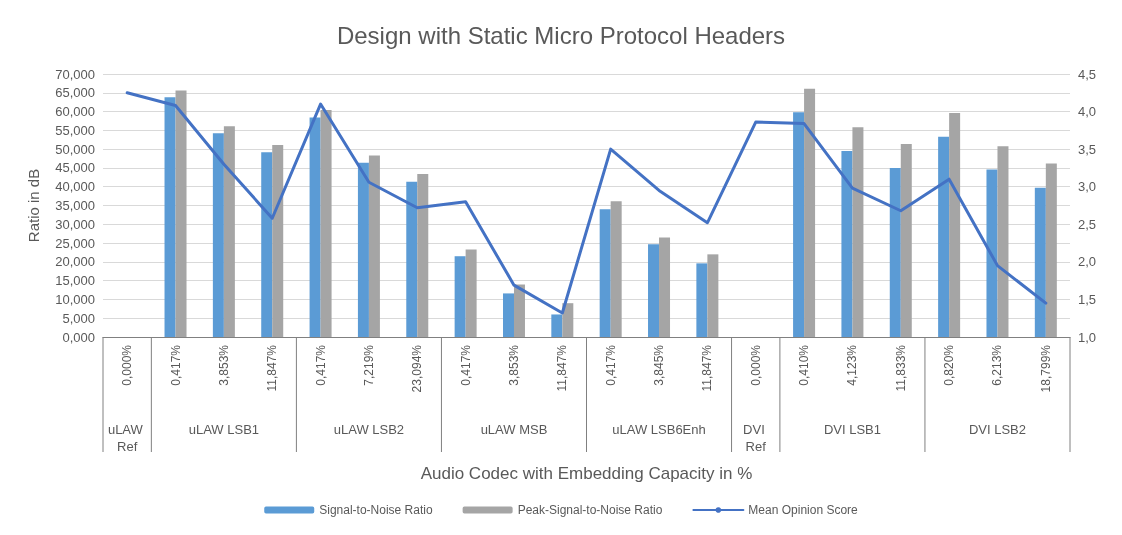 The height and width of the screenshot is (535, 1122). Describe the element at coordinates (75, 93) in the screenshot. I see `y-tick-label: 65,000` at that location.